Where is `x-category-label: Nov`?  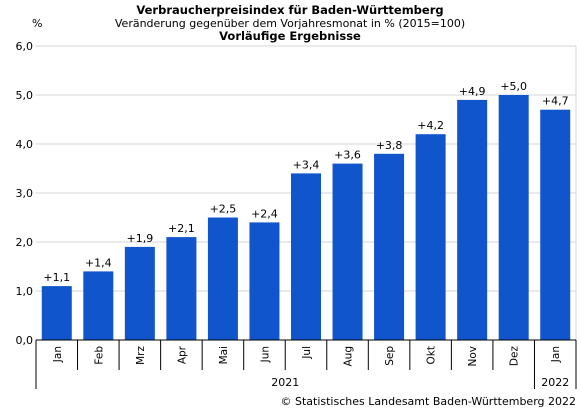
x-category-label: Nov is located at coordinates (473, 356).